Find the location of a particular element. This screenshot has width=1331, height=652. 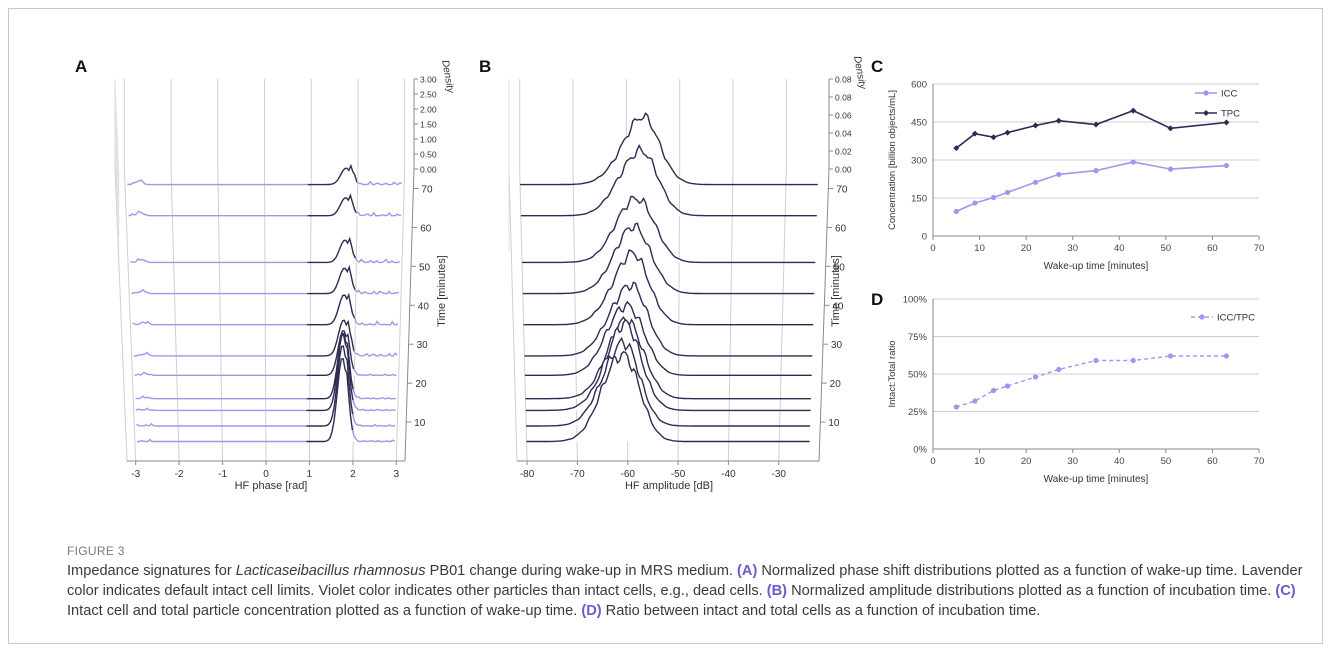

panel-b-letter: B is located at coordinates (485, 66).